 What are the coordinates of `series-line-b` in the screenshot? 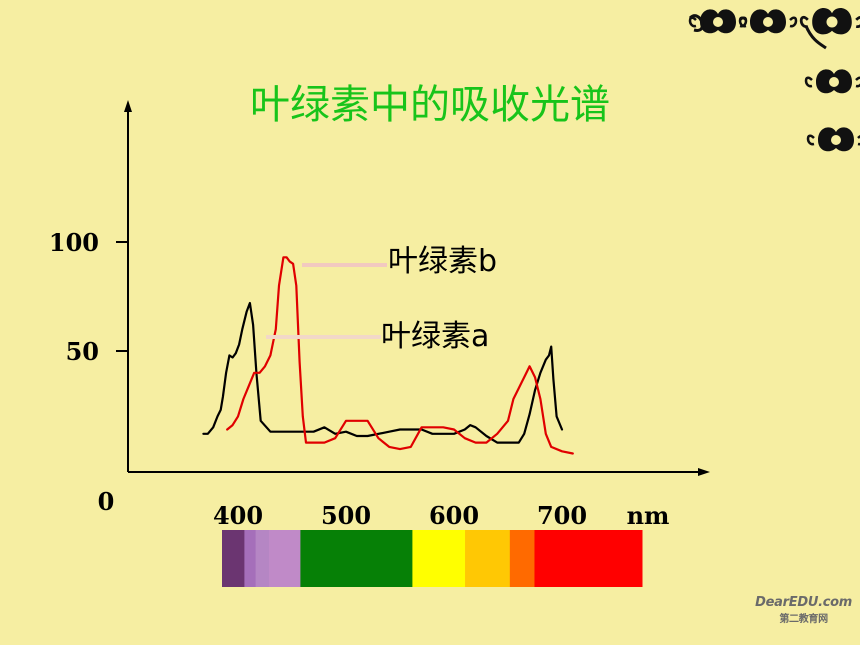 It's located at (400, 355).